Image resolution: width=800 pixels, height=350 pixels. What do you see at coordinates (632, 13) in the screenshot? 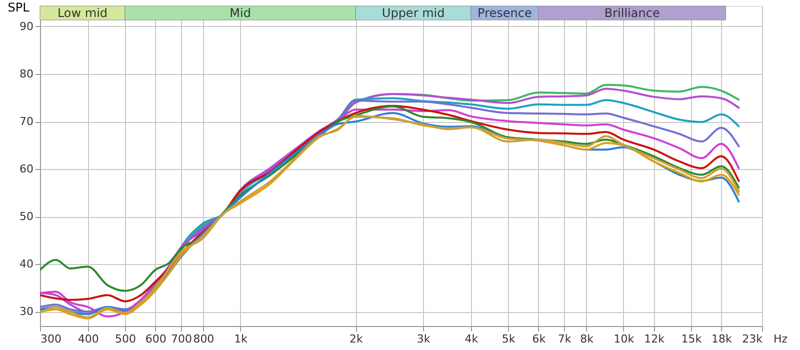
I see `band-label: Brilliance` at bounding box center [632, 13].